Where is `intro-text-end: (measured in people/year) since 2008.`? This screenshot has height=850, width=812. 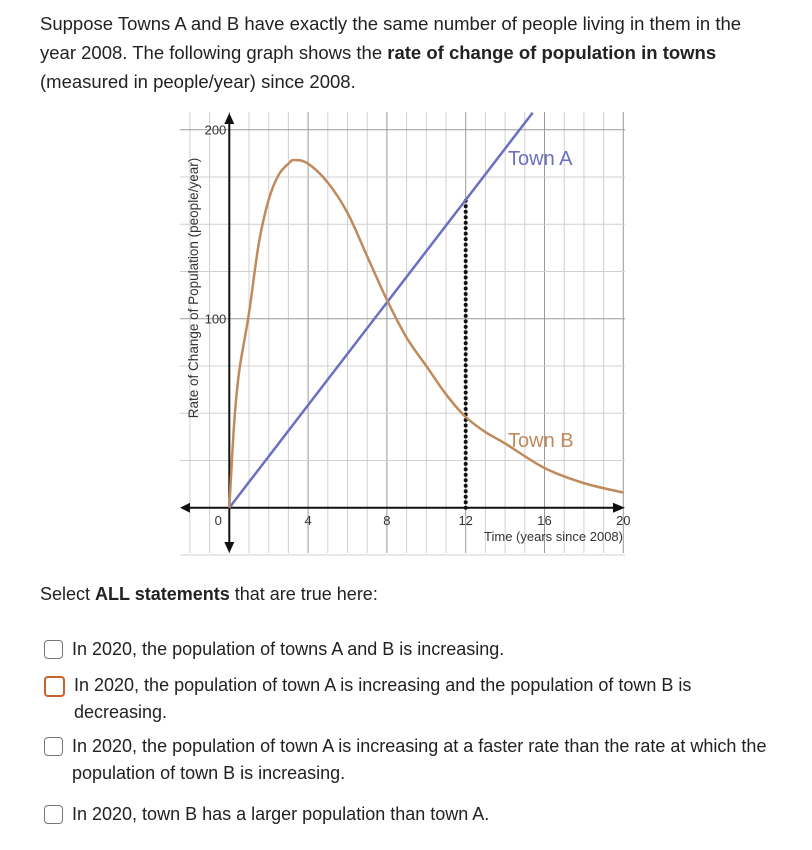
intro-text-end: (measured in people/year) since 2008. is located at coordinates (198, 81).